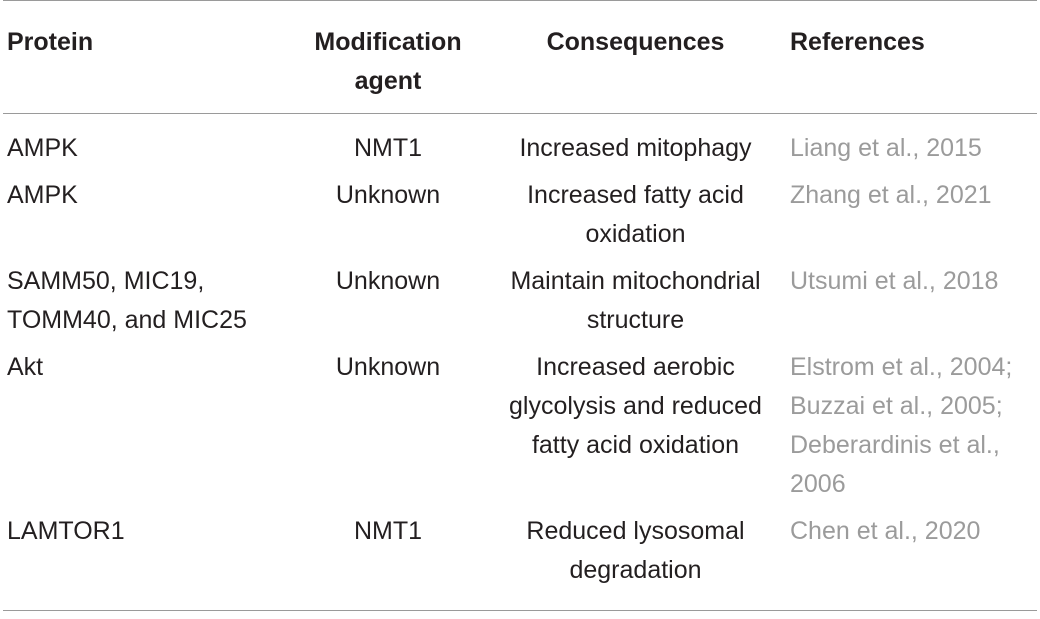 The height and width of the screenshot is (619, 1040). Describe the element at coordinates (857, 42) in the screenshot. I see `header-references: References` at that location.